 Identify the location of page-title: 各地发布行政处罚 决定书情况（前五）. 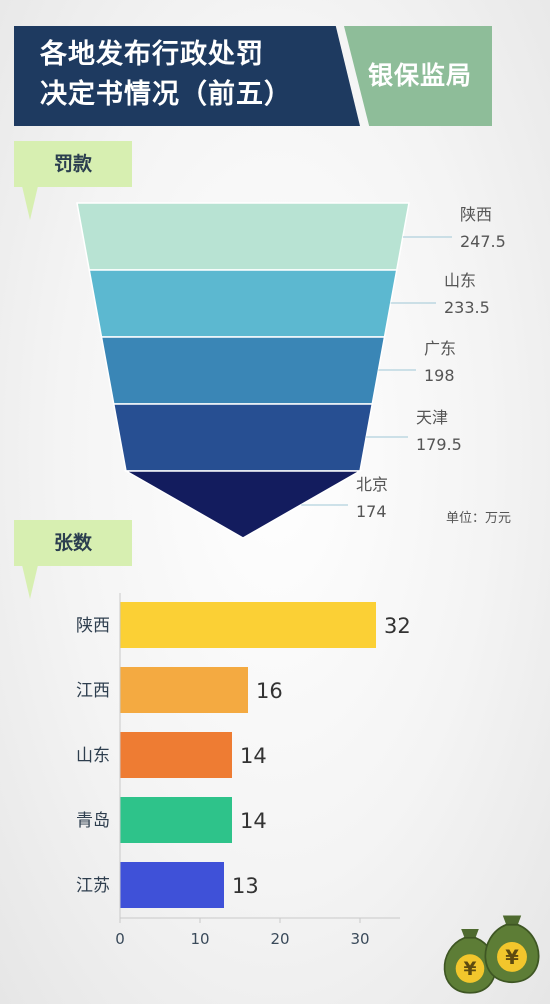
(166, 75).